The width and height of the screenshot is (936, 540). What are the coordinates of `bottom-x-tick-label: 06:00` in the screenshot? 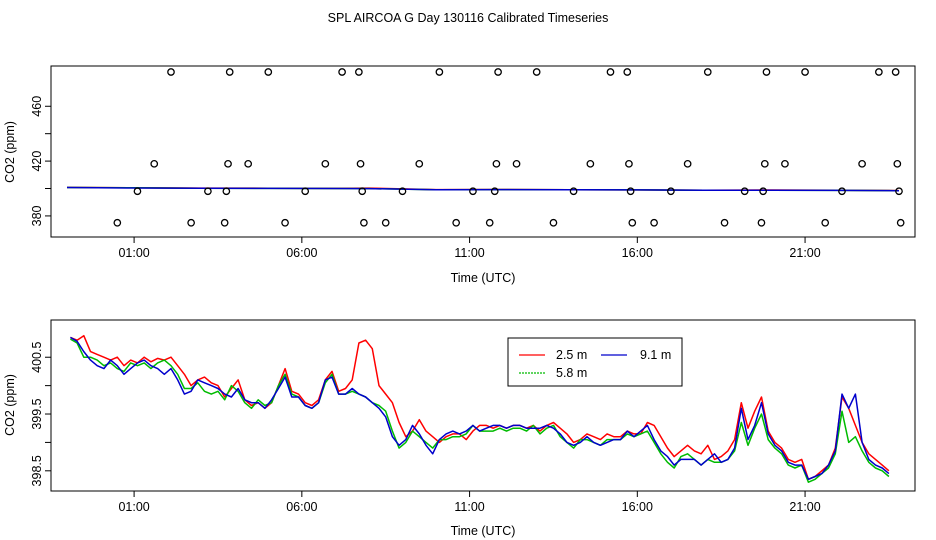 It's located at (301, 507).